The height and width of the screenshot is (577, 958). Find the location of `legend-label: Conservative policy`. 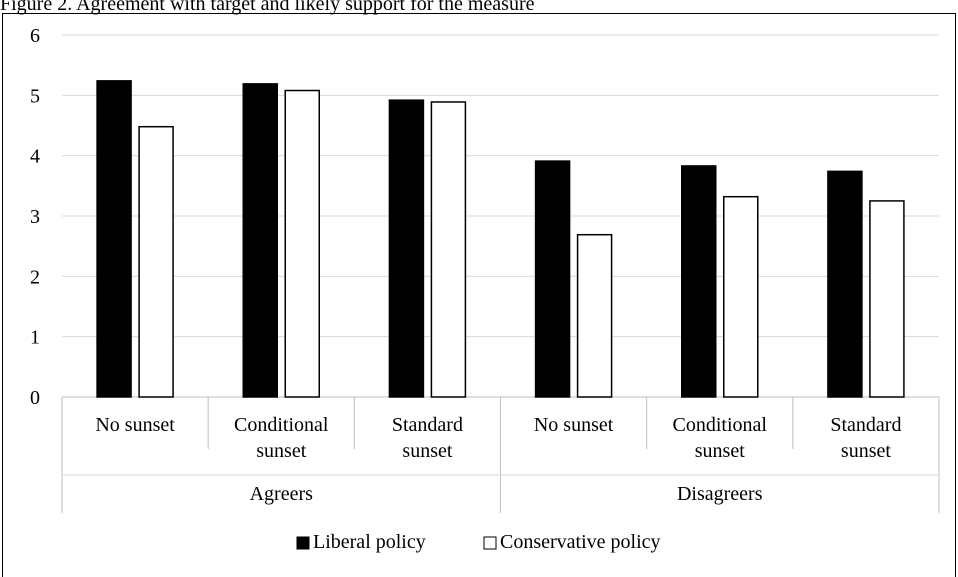

legend-label: Conservative policy is located at coordinates (580, 542).